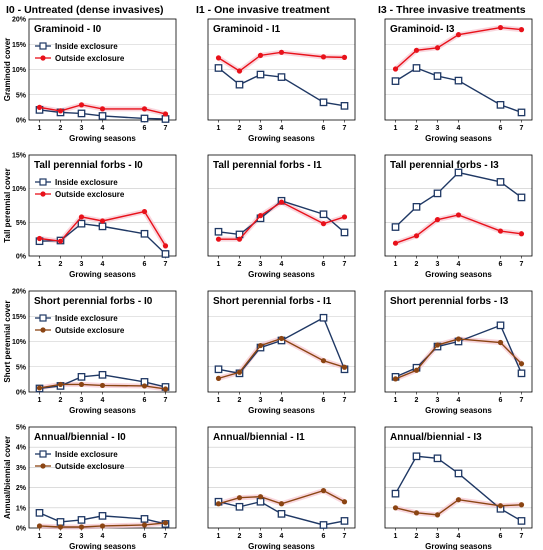 The width and height of the screenshot is (543, 550). What do you see at coordinates (272, 301) in the screenshot?
I see `panel-title: Short perennial forbs - I1` at bounding box center [272, 301].